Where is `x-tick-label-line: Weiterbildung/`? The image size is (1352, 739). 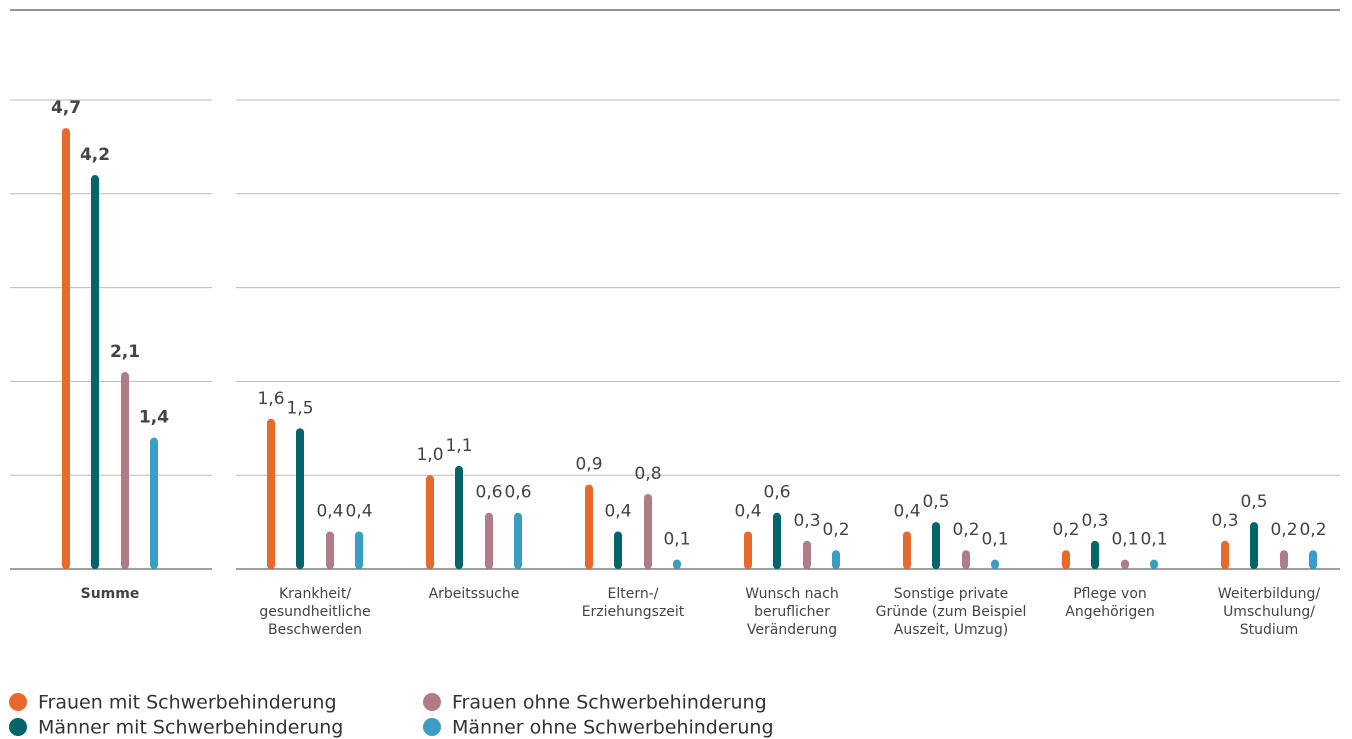
x-tick-label-line: Weiterbildung/ is located at coordinates (1269, 594).